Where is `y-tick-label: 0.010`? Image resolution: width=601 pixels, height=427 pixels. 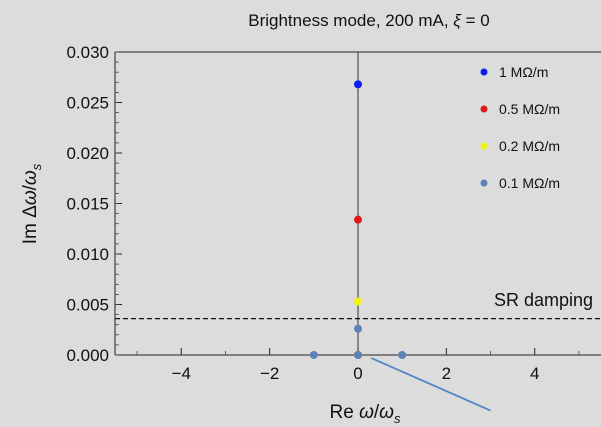 y-tick-label: 0.010 is located at coordinates (87, 254).